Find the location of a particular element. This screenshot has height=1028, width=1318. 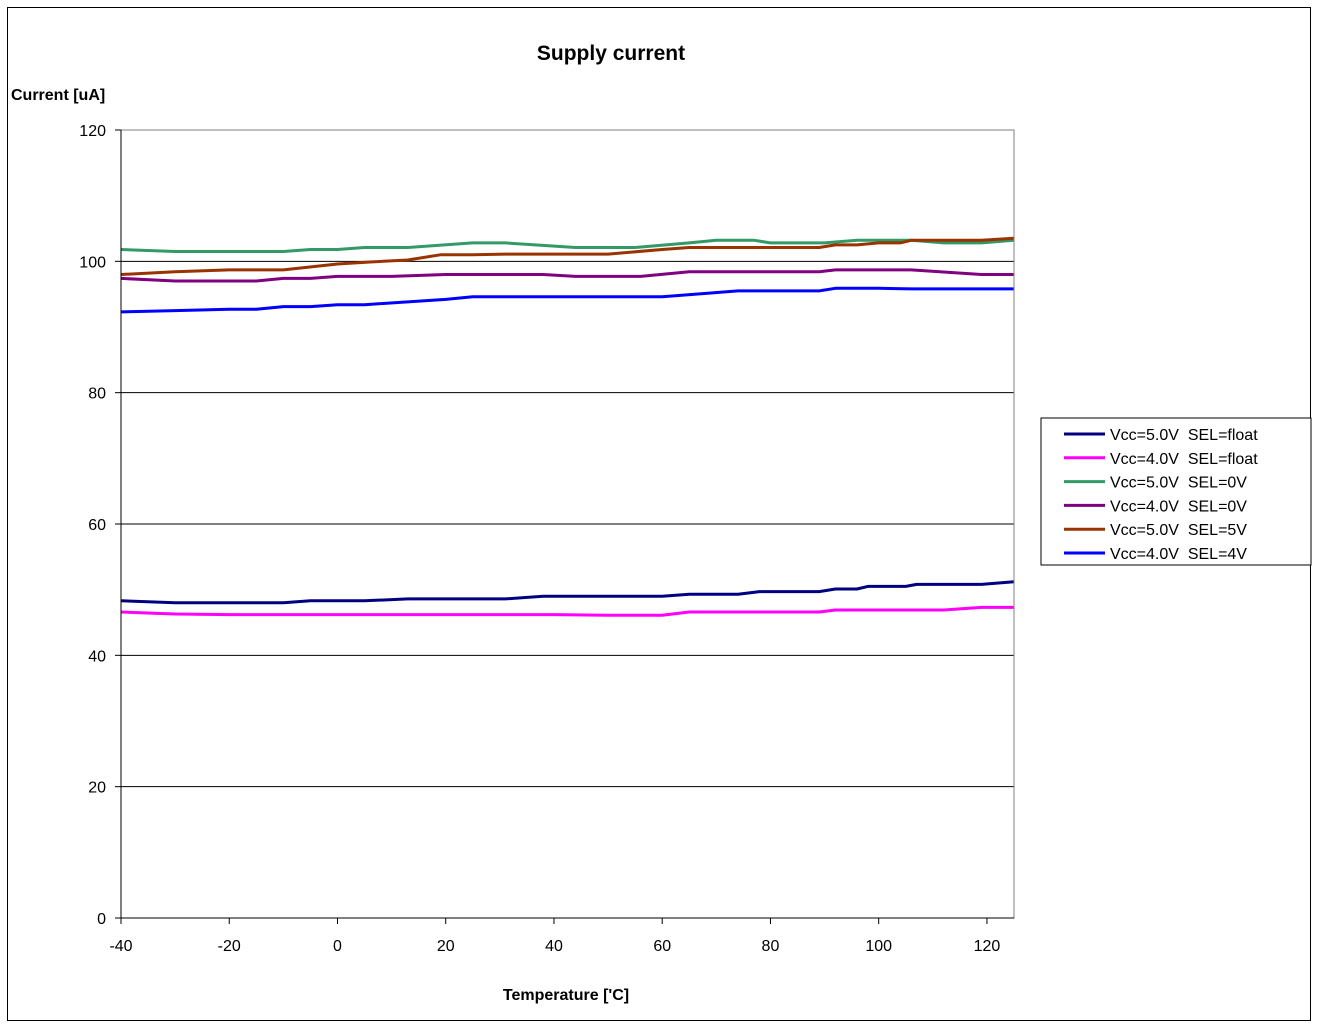

y-axis-title: Current [uA] is located at coordinates (58, 95).